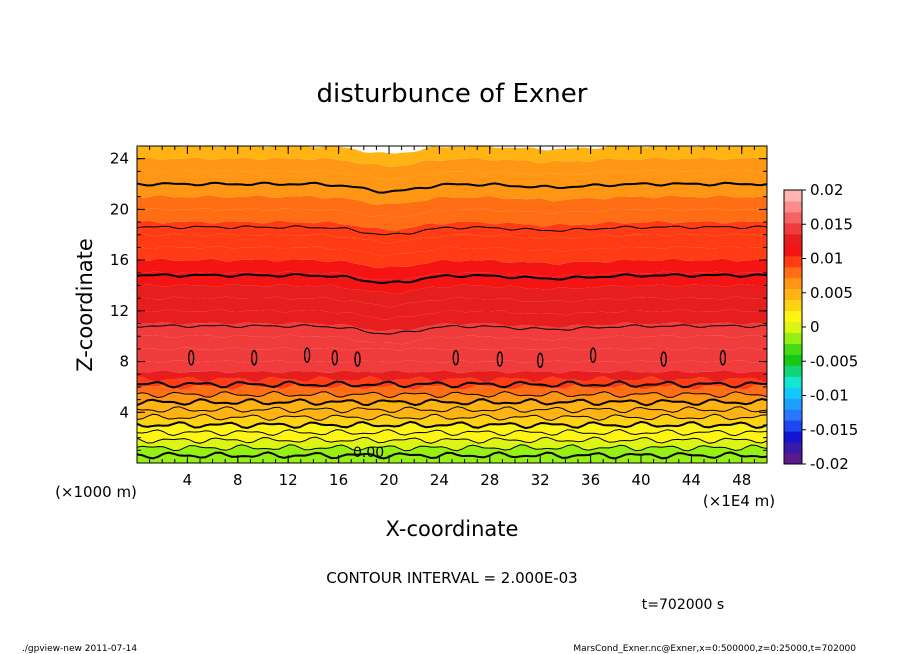 The height and width of the screenshot is (654, 904). Describe the element at coordinates (540, 480) in the screenshot. I see `x-tick-label: 32` at that location.